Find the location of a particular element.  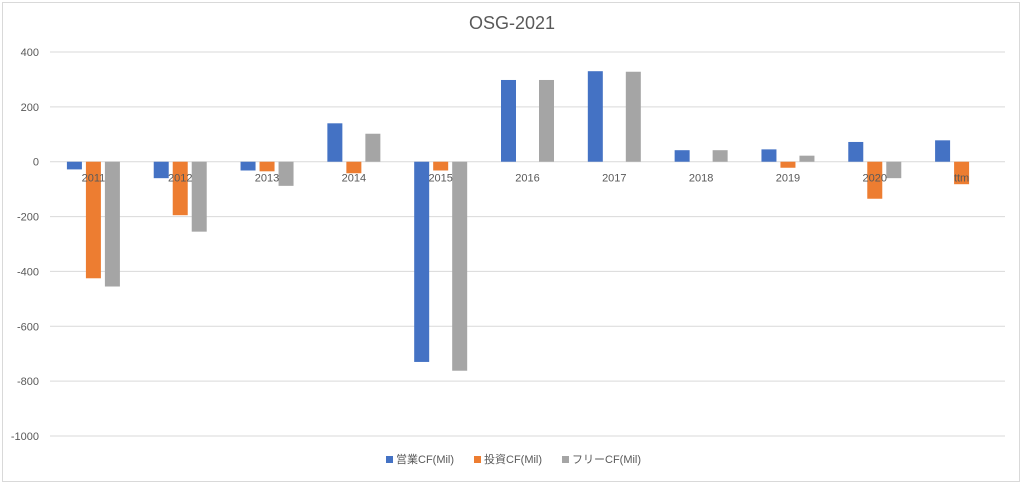

y-tick-label: 400 is located at coordinates (30, 53).